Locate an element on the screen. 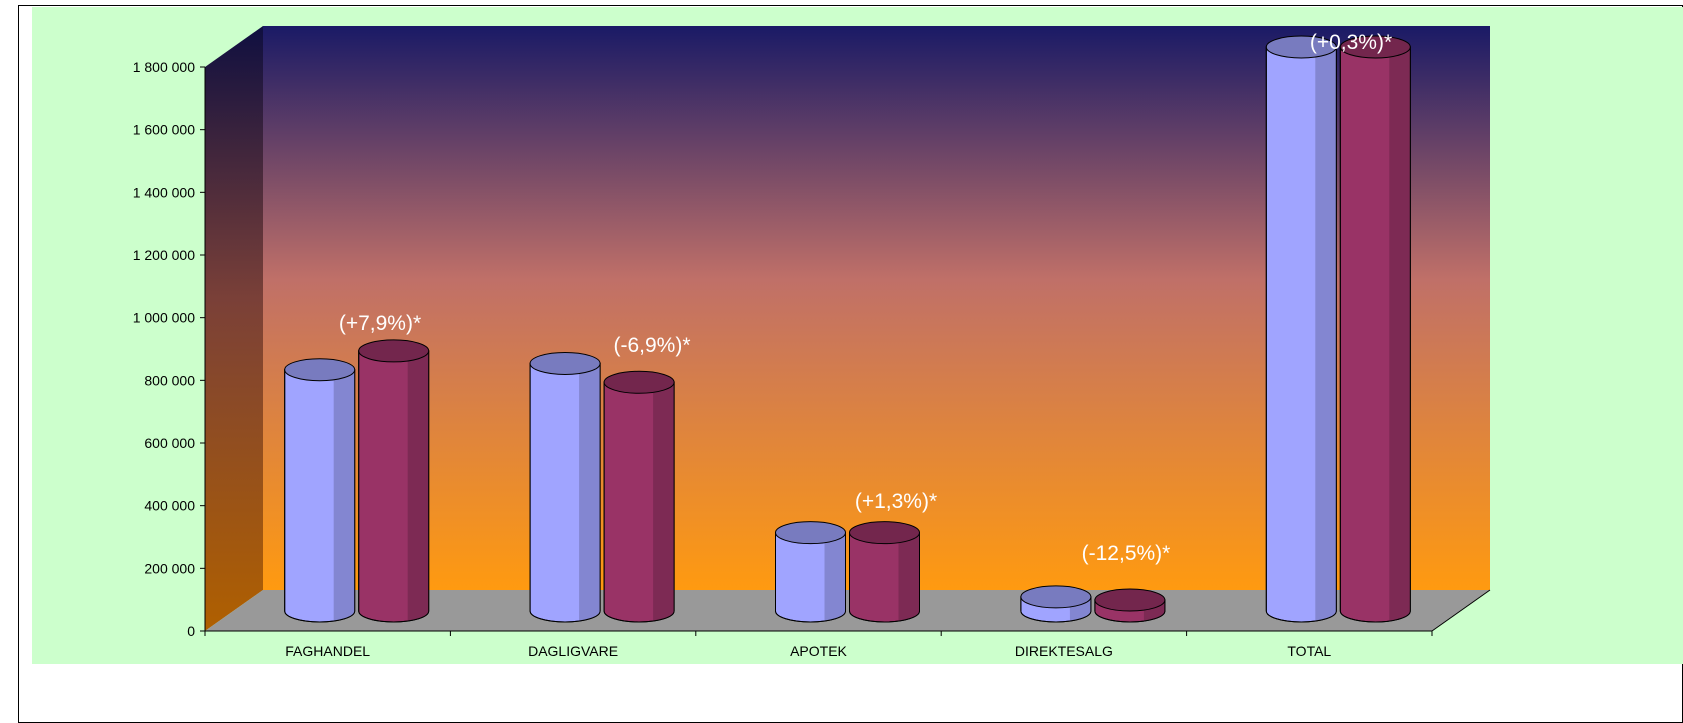  x-tick-label: TOTAL is located at coordinates (1309, 651).